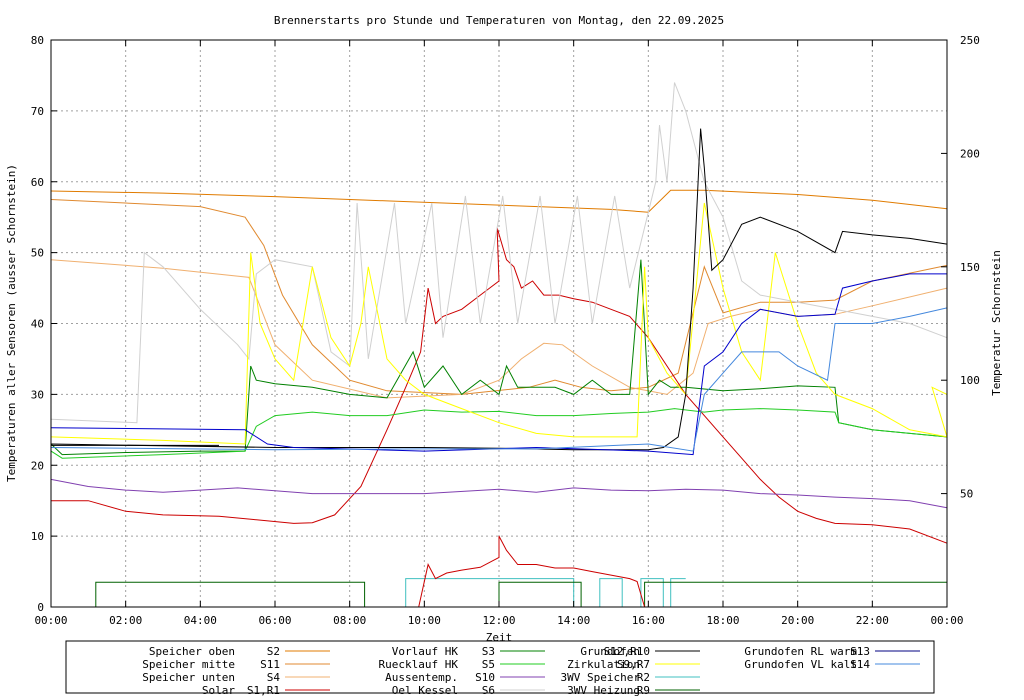  What do you see at coordinates (37, 40) in the screenshot?
I see `y-tick-label: 80` at bounding box center [37, 40].